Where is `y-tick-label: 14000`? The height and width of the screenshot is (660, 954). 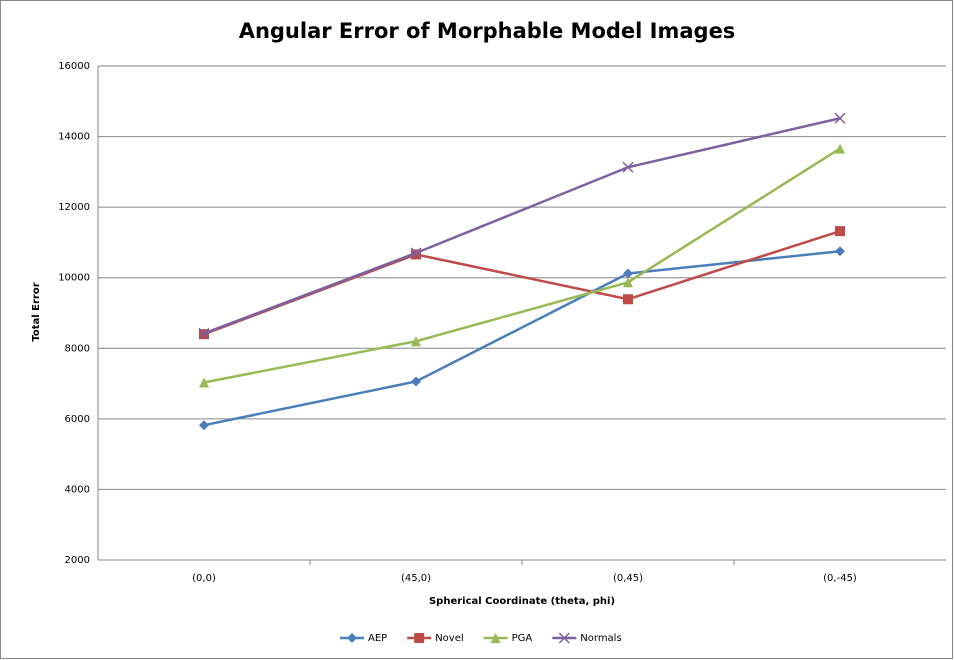 y-tick-label: 14000 is located at coordinates (74, 137).